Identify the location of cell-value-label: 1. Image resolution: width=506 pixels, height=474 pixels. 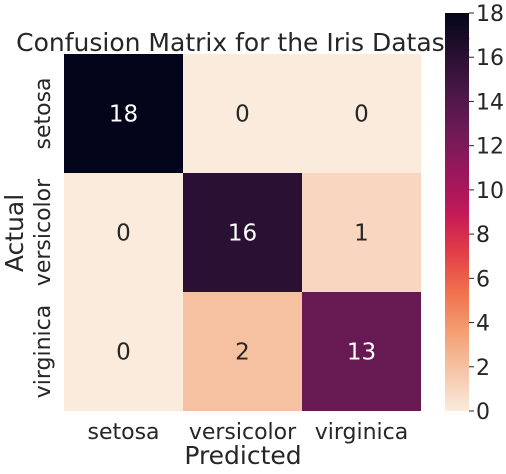
(361, 234).